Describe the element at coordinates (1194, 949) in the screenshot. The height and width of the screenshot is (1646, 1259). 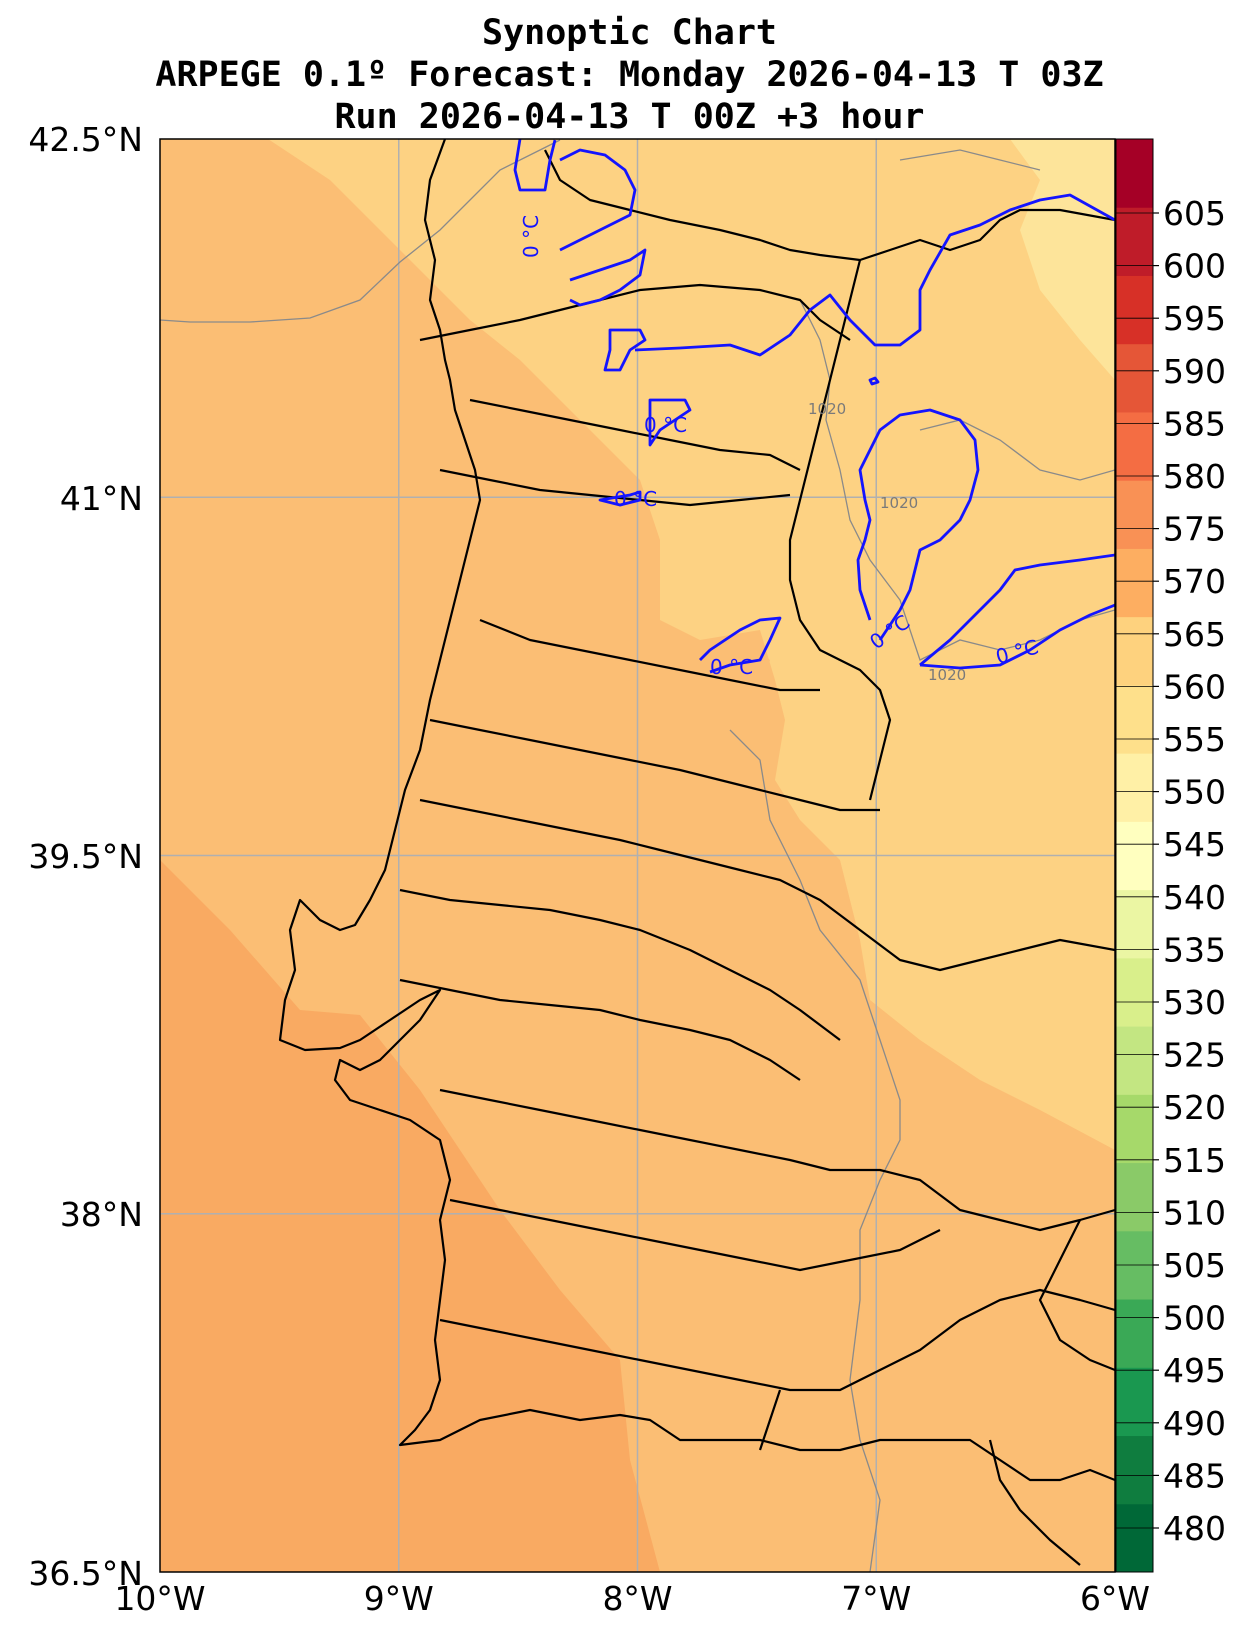
I see `colorbar-tick-label: 535` at that location.